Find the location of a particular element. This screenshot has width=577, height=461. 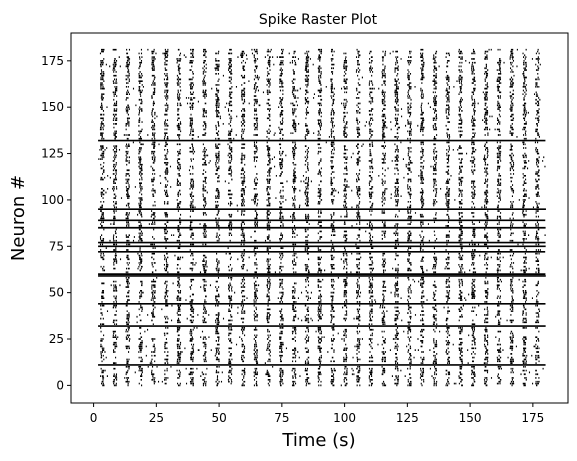

x-tick-label: 25 is located at coordinates (156, 418).